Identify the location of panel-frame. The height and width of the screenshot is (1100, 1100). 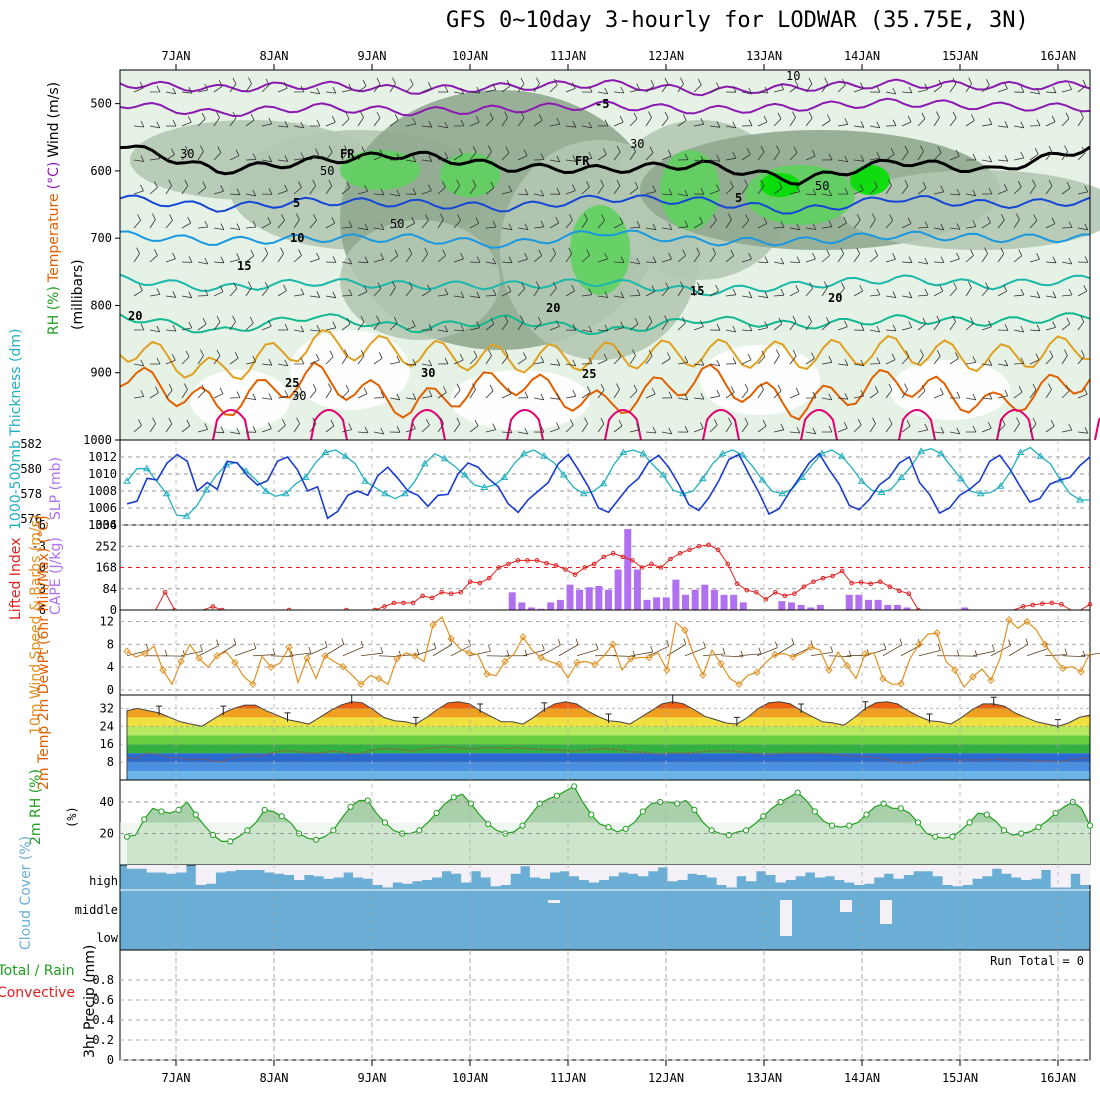
(605, 652).